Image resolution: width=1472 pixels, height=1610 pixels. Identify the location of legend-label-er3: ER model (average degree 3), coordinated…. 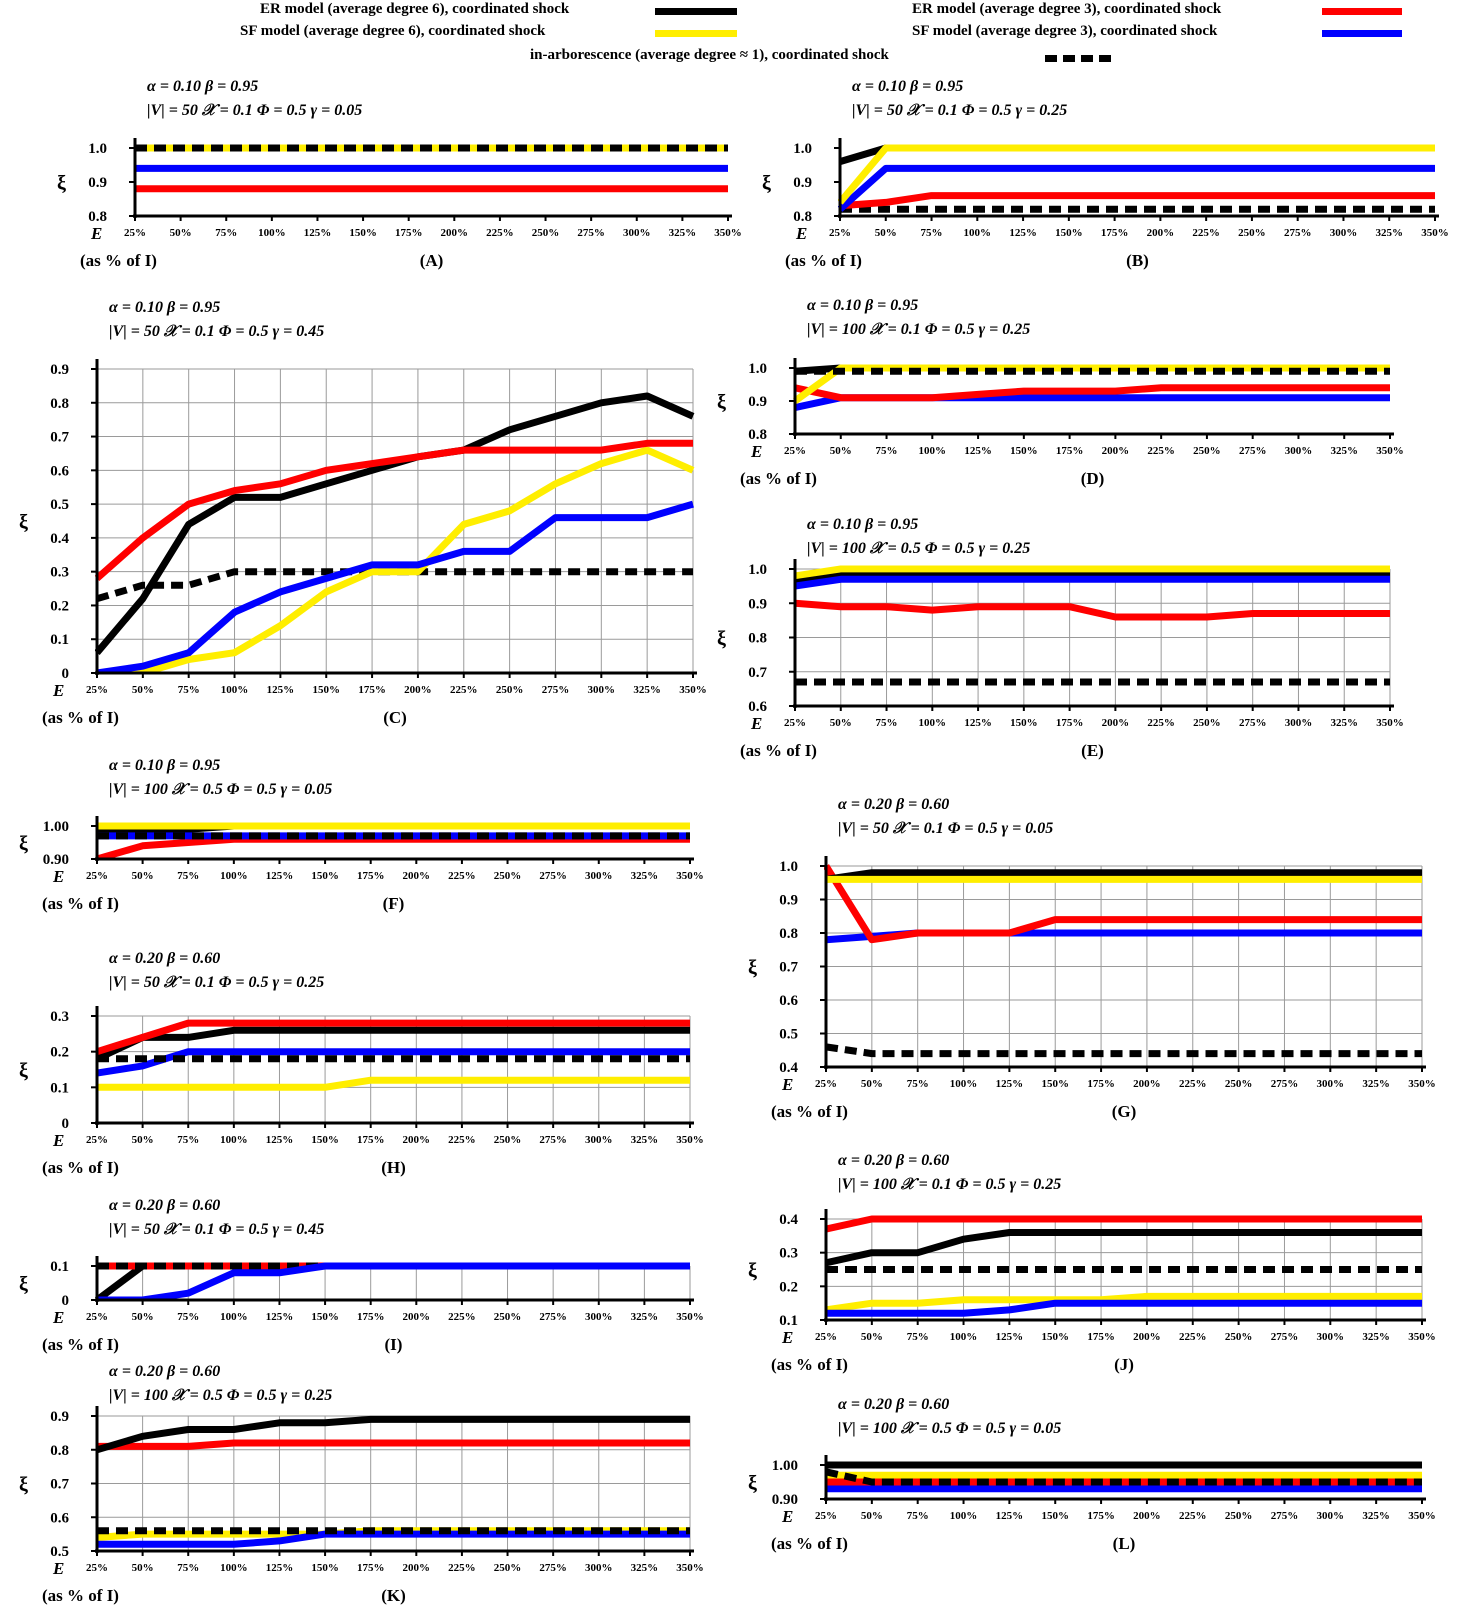
(1067, 9).